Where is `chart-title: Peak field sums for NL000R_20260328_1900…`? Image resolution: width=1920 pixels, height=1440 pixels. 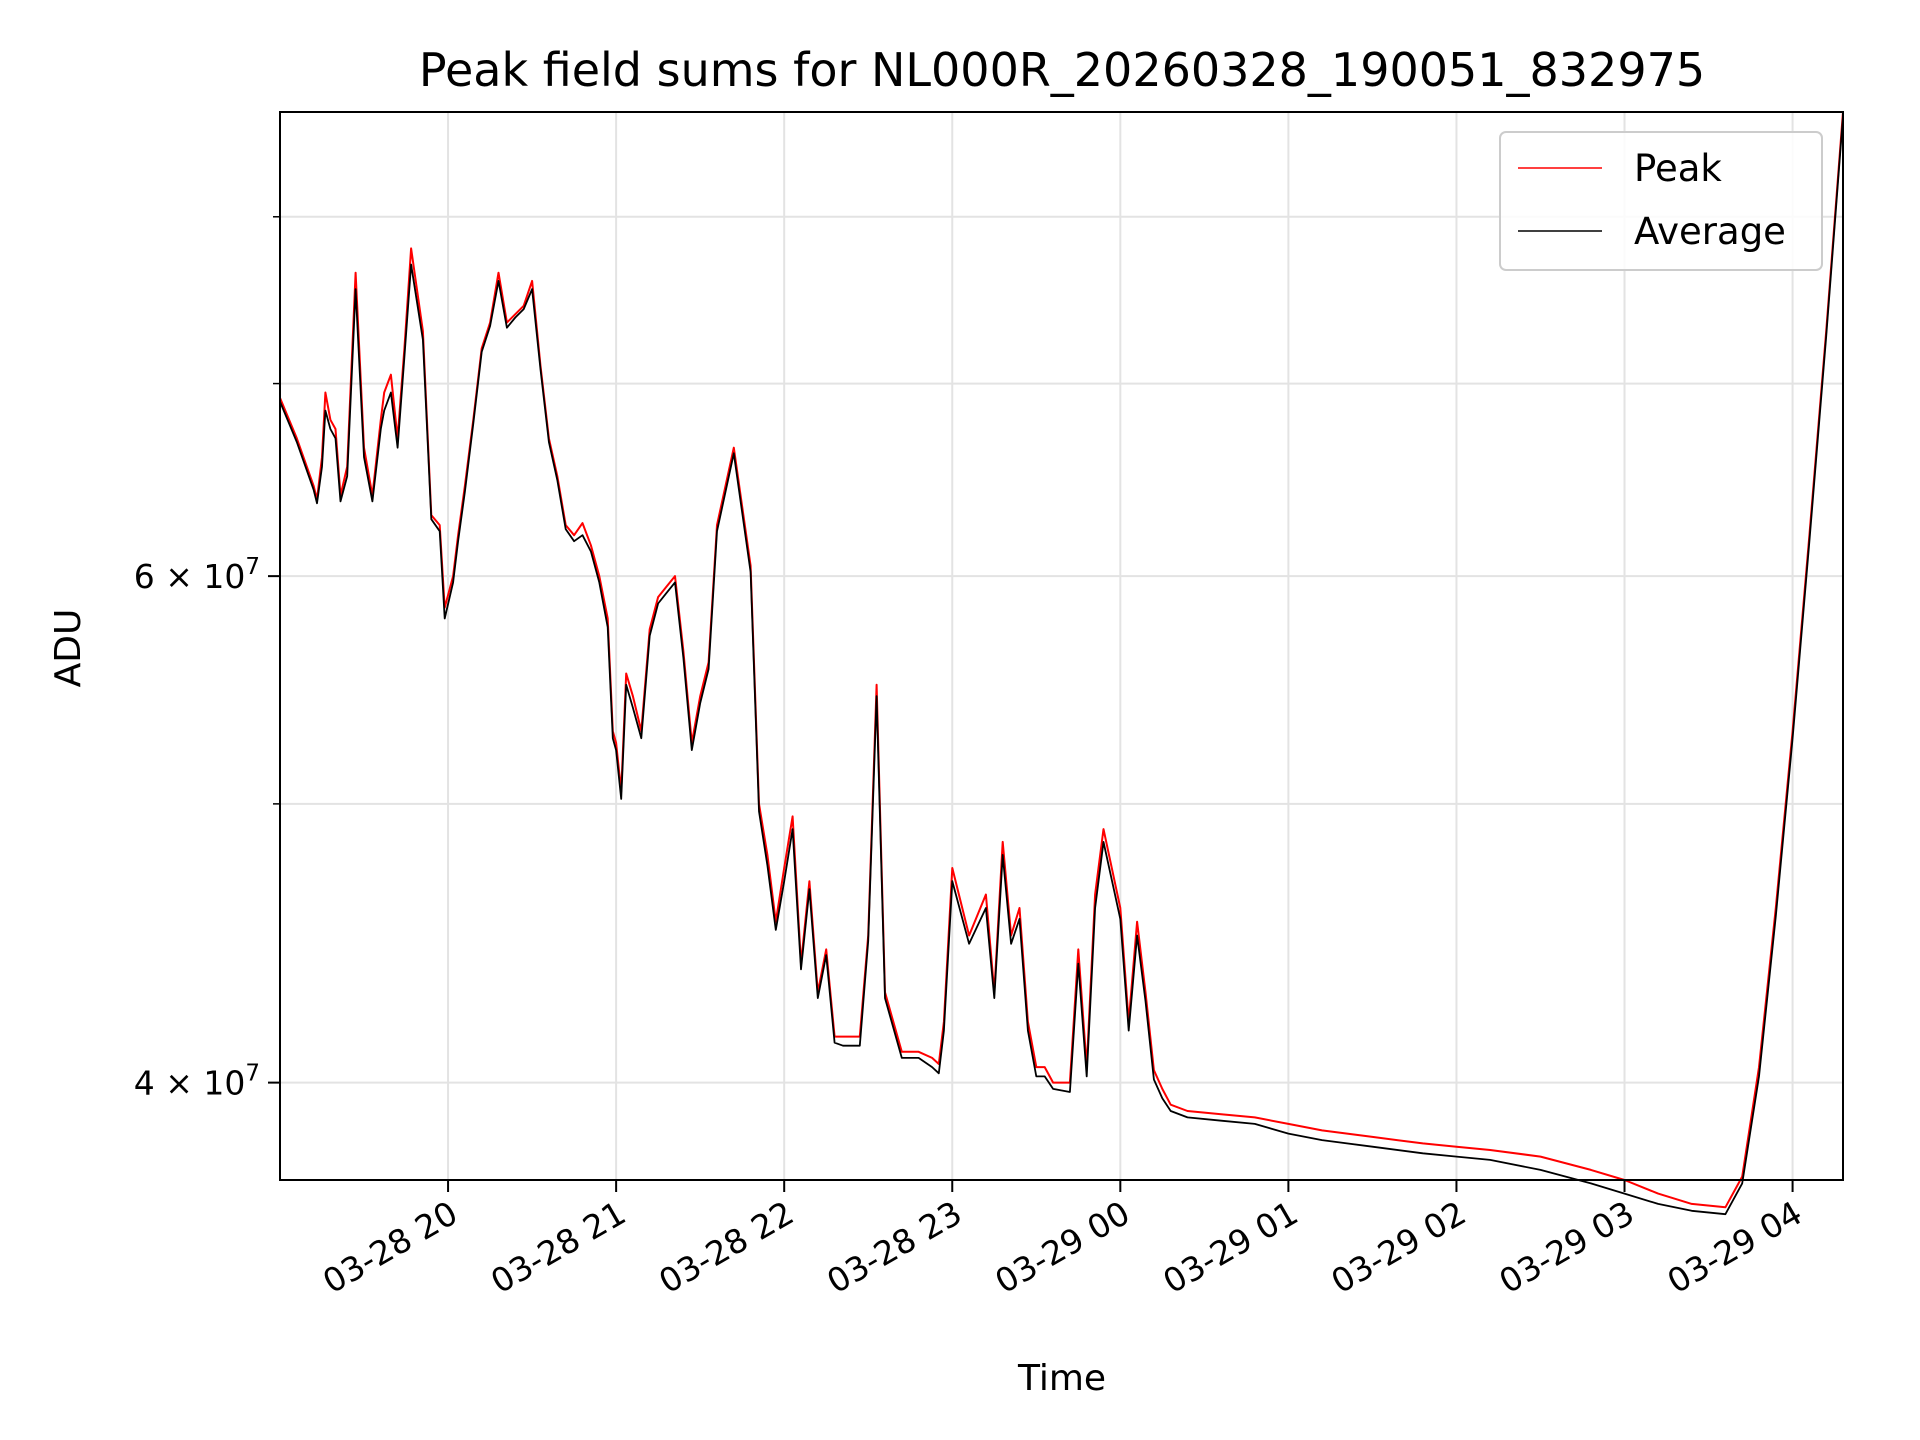
chart-title: Peak field sums for NL000R_20260328_1900… is located at coordinates (1062, 70).